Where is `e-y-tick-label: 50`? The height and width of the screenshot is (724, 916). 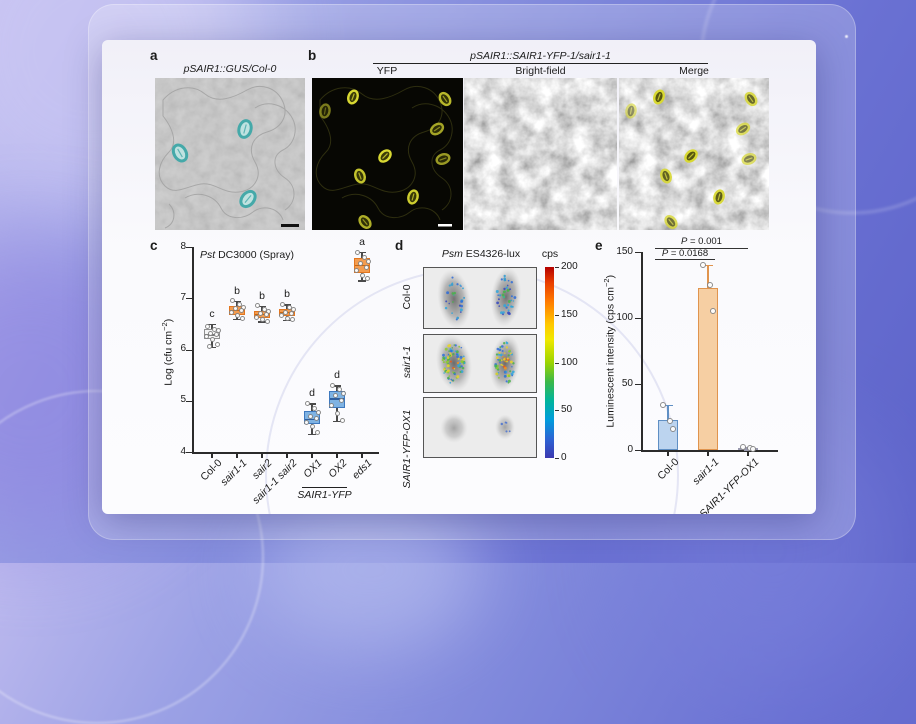
e-y-tick-label: 50 is located at coordinates (627, 383).